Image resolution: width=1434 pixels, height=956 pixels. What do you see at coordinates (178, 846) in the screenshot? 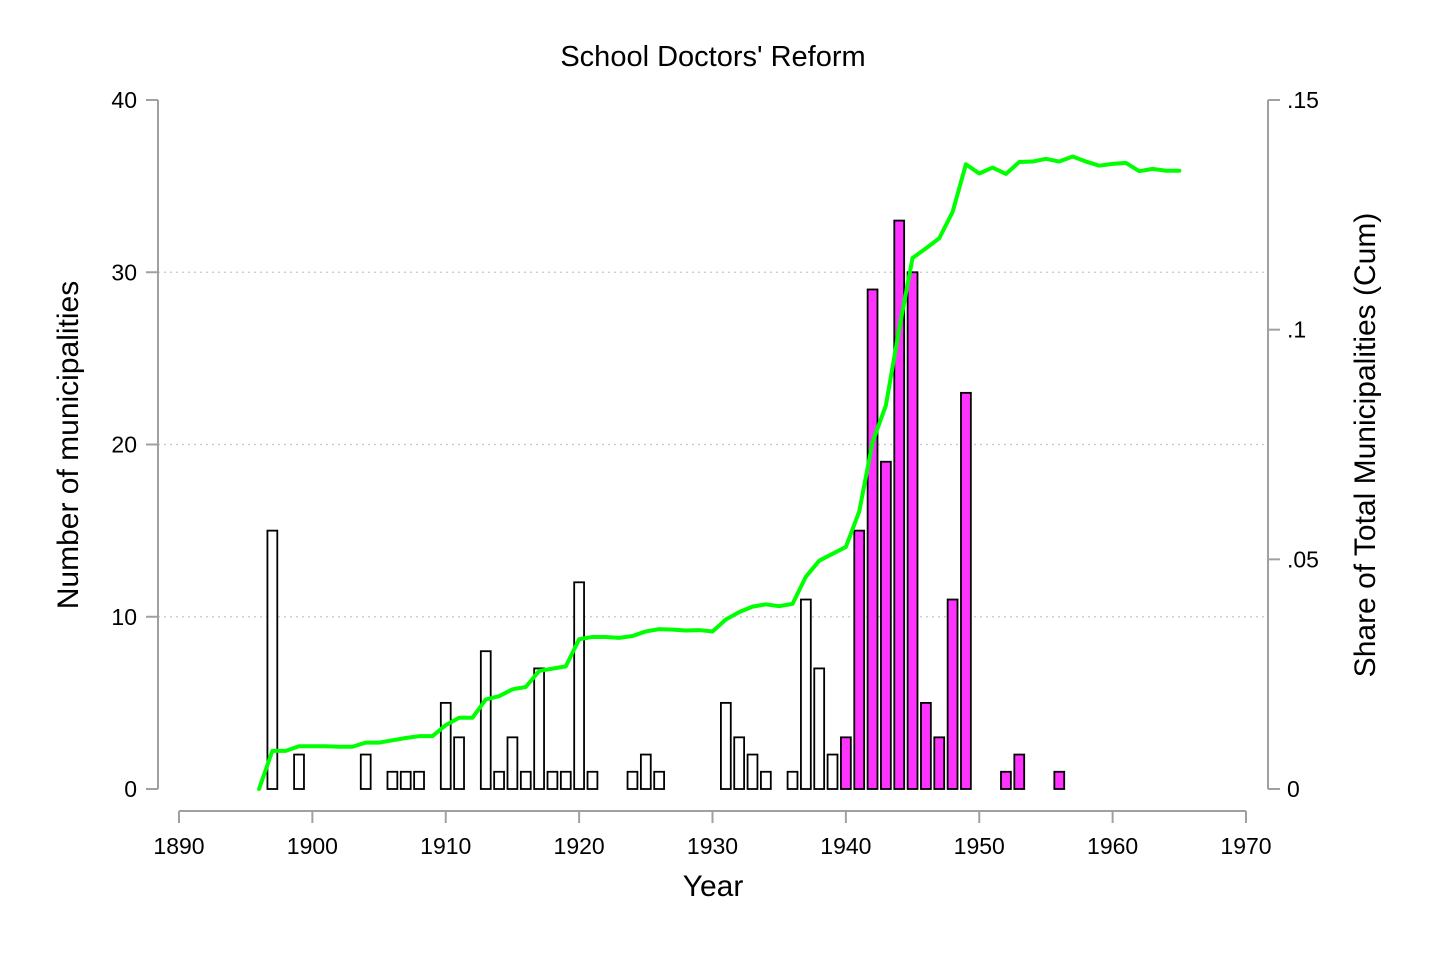
I see `x-tick-label: 1890` at bounding box center [178, 846].